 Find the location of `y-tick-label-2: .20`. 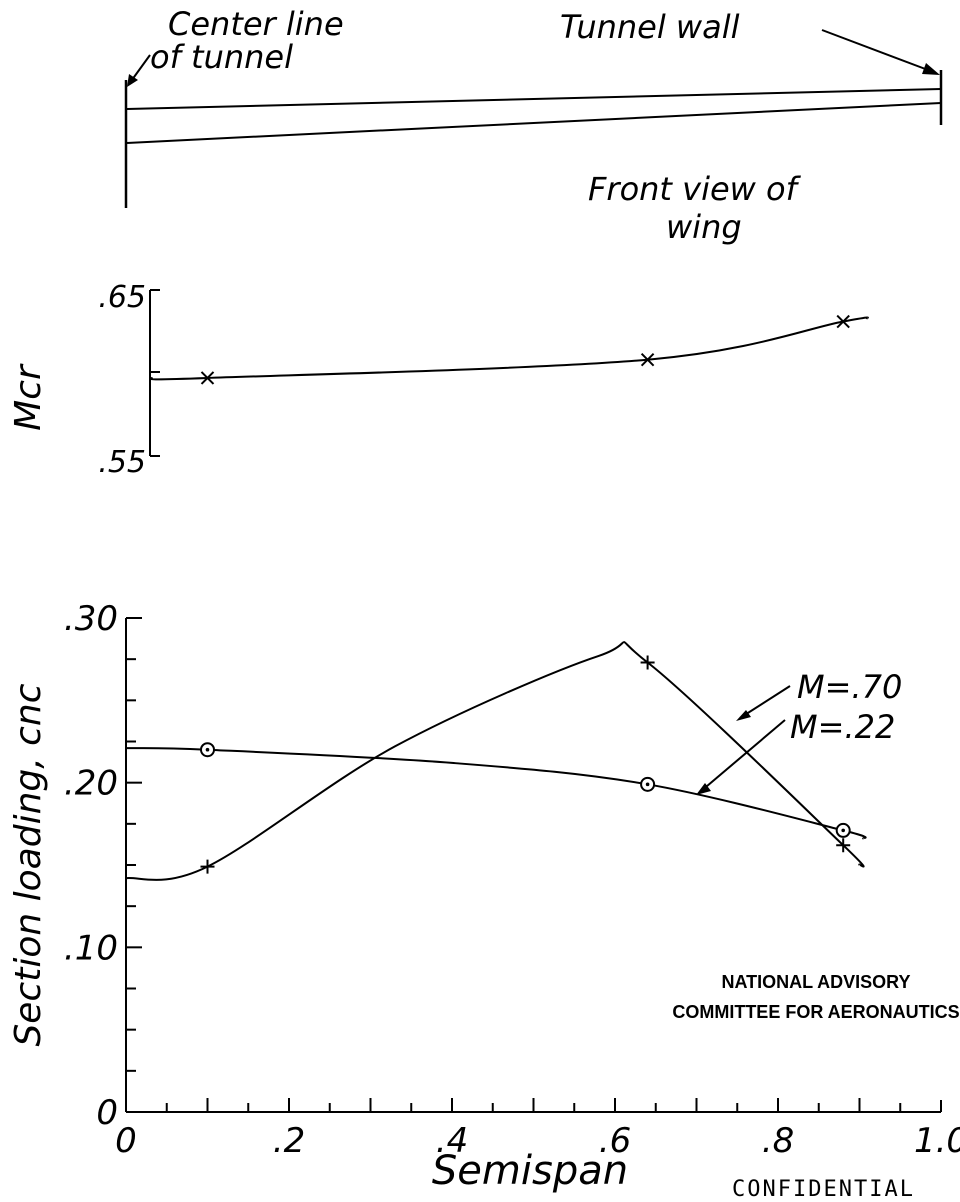

y-tick-label-2: .20 is located at coordinates (91, 784).